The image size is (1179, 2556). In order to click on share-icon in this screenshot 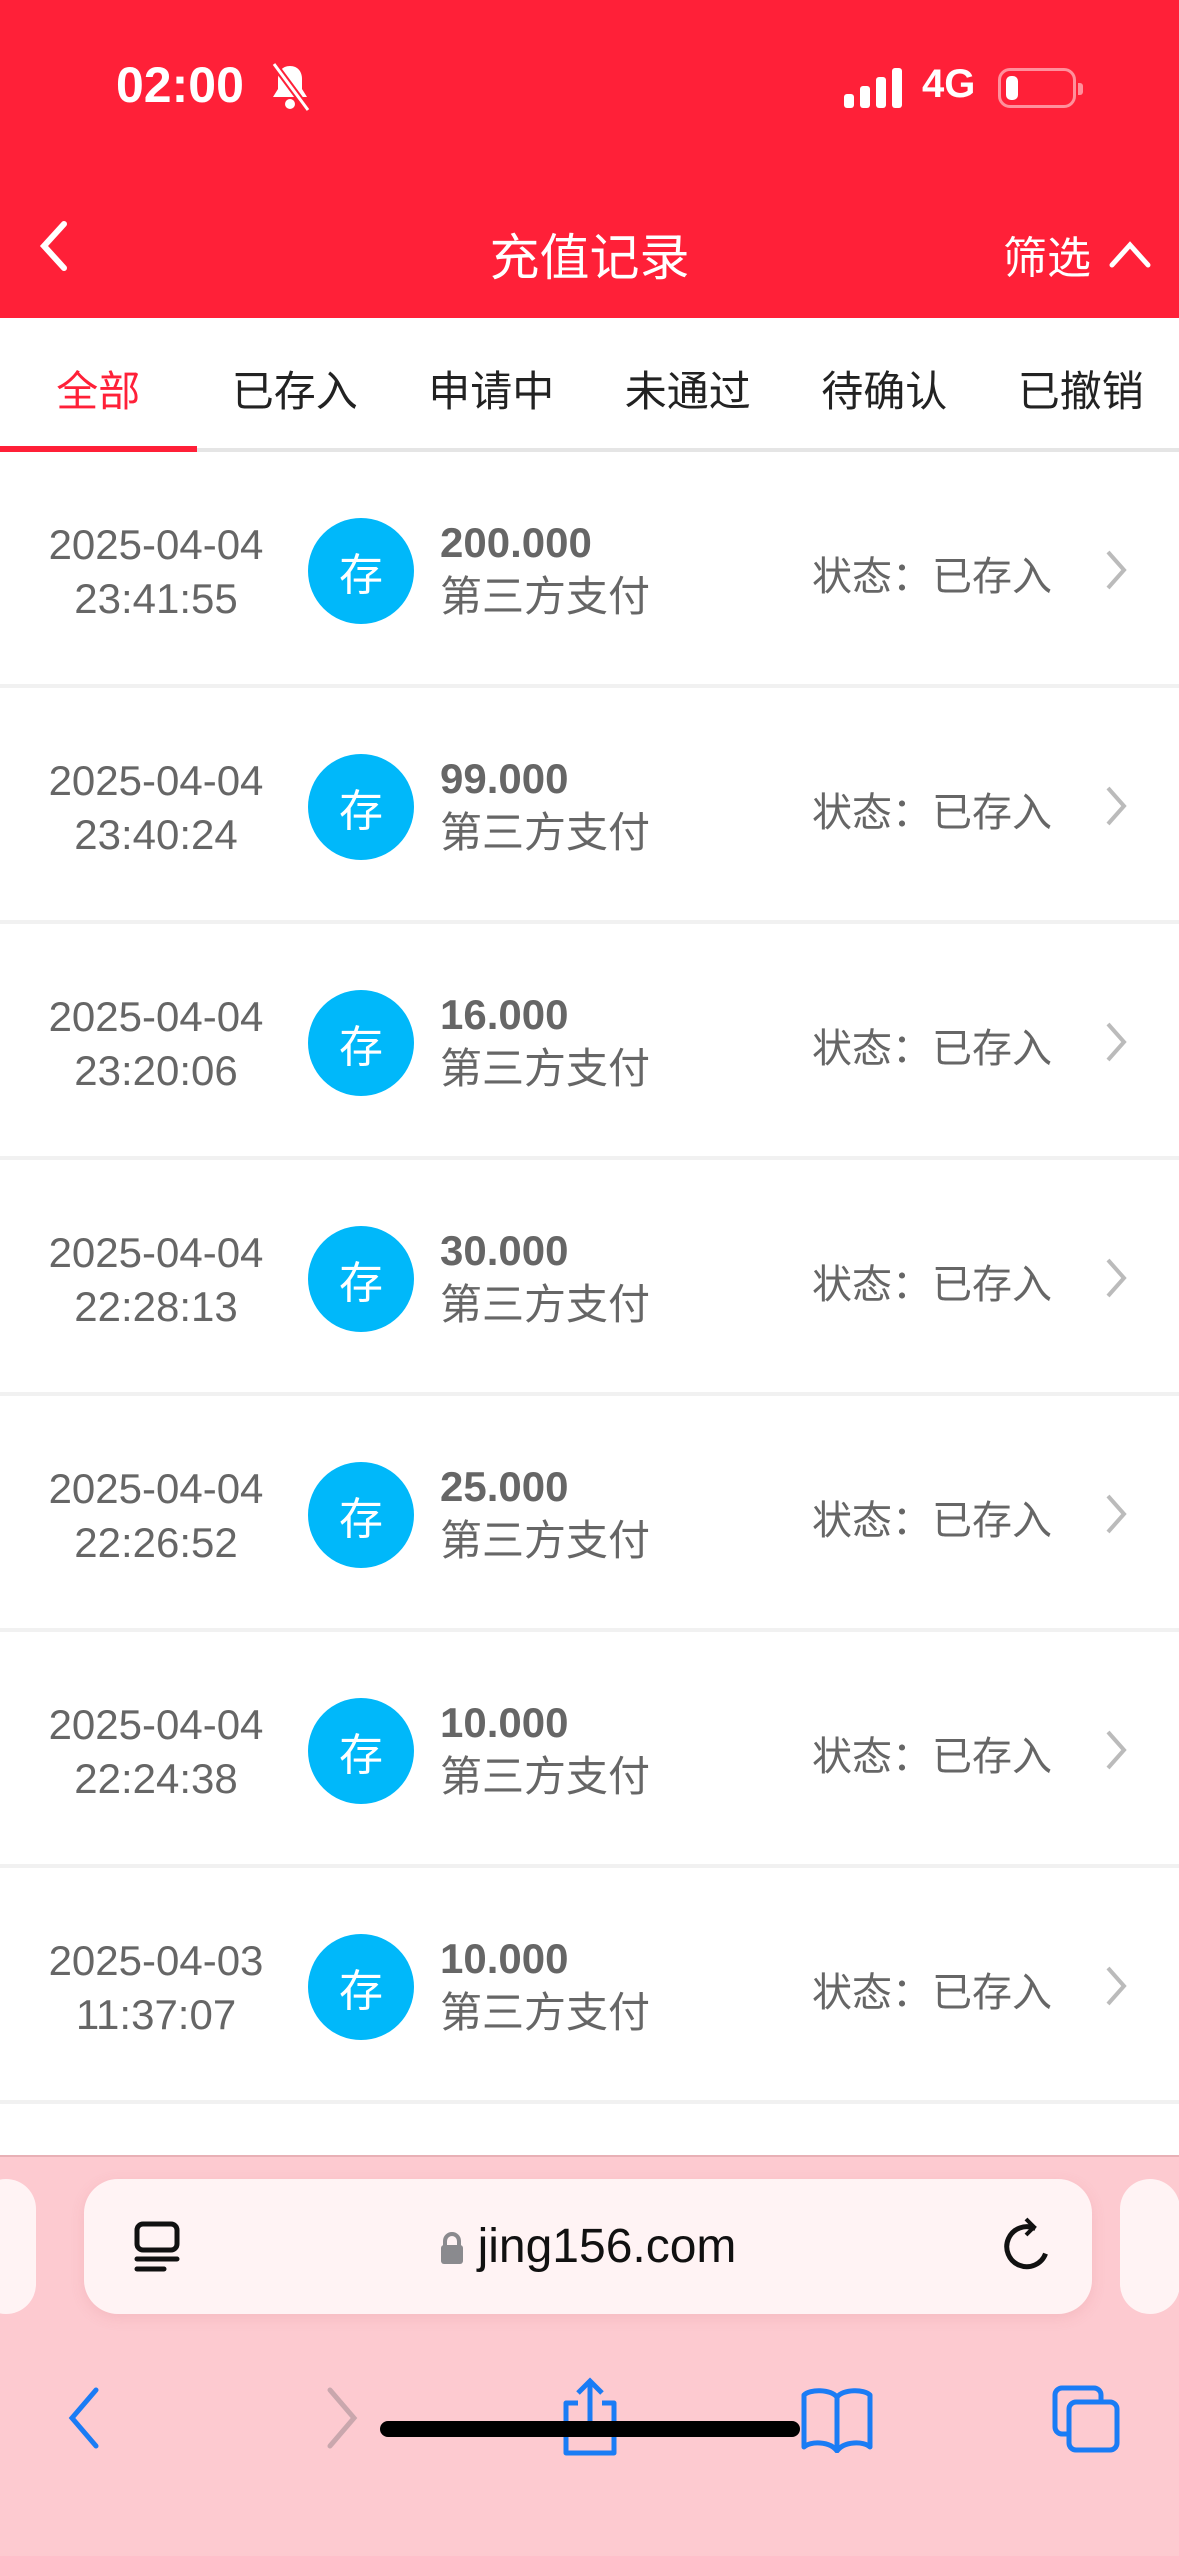, I will do `click(590, 2418)`.